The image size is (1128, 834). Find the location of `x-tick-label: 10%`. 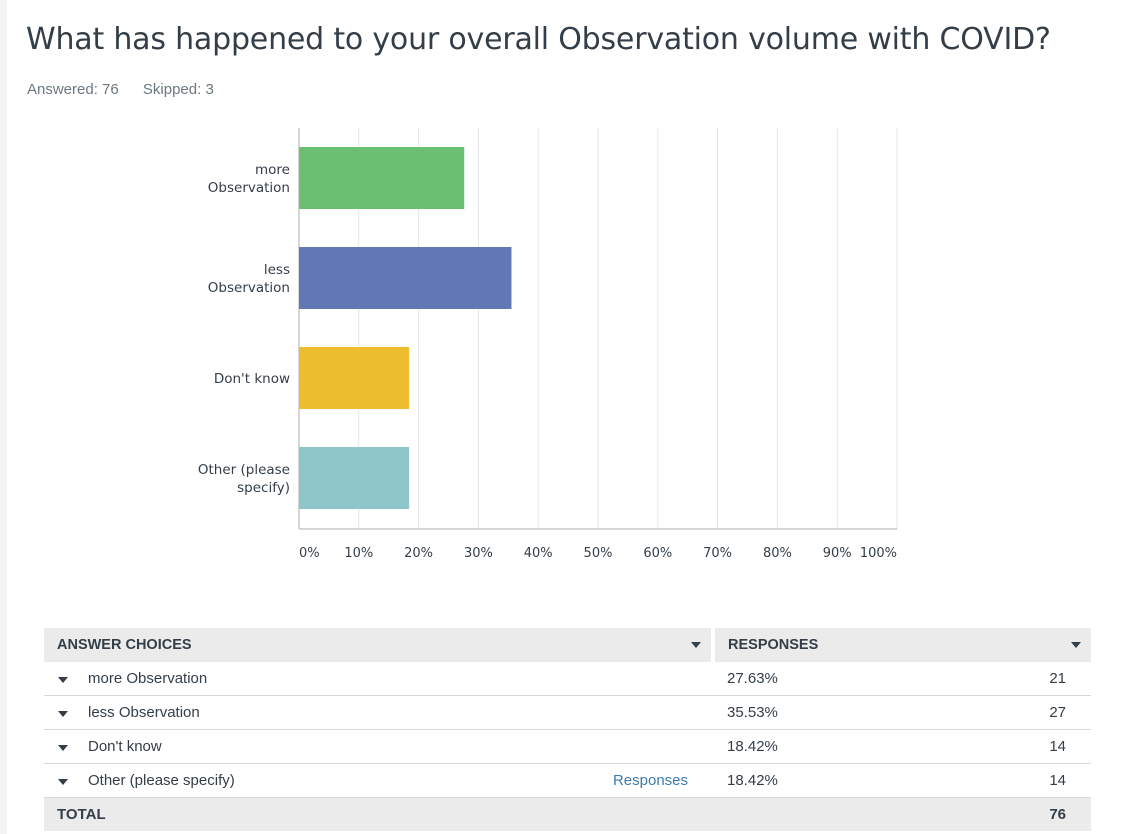

x-tick-label: 10% is located at coordinates (358, 553).